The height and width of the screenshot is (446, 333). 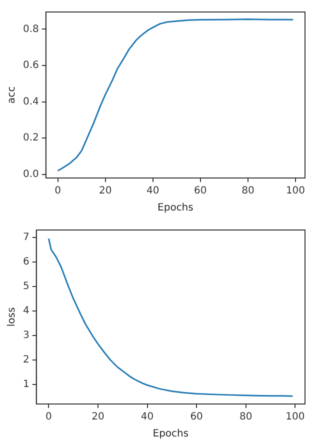 I want to click on y-tick-label: 0.6, so click(x=30, y=66).